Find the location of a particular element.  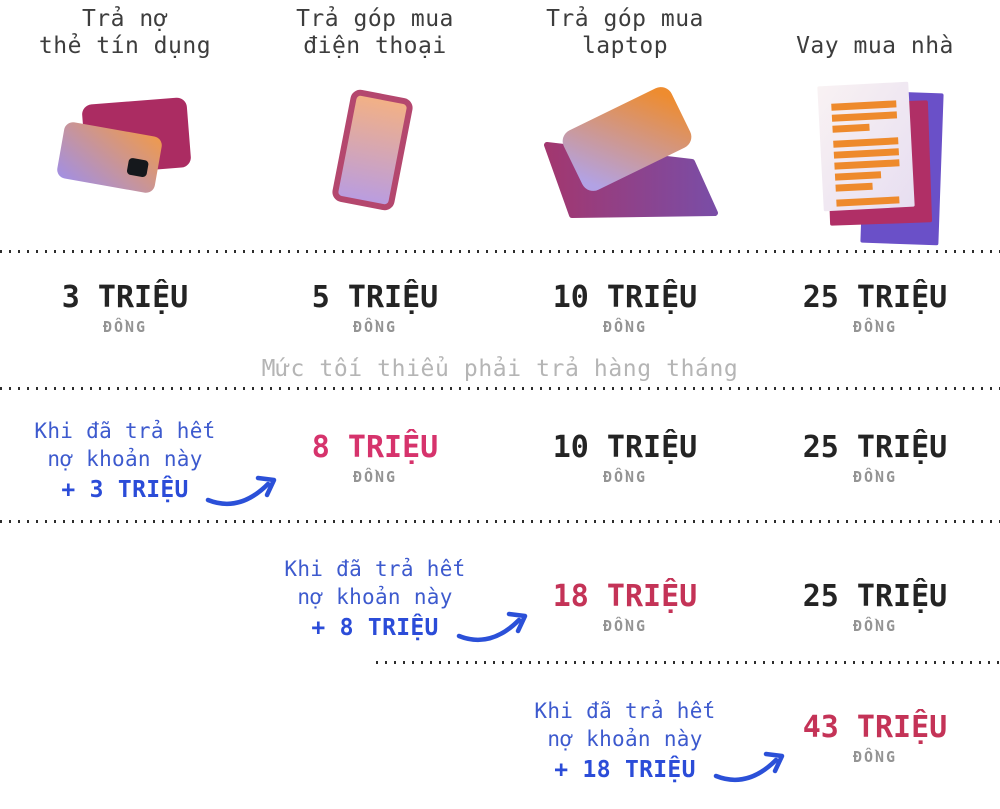

header-phone-installment: Trả góp mua điện thoại is located at coordinates (375, 33).